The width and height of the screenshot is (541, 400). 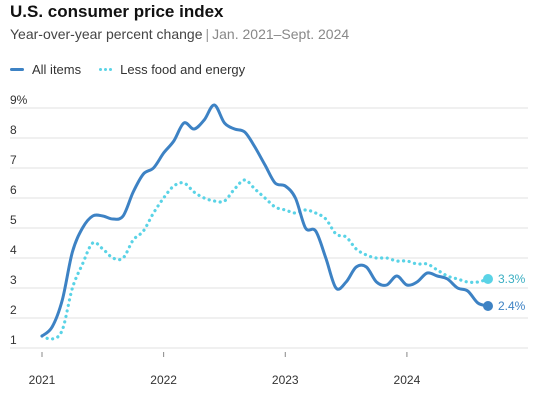 What do you see at coordinates (17, 69) in the screenshot?
I see `legend-swatch-solid` at bounding box center [17, 69].